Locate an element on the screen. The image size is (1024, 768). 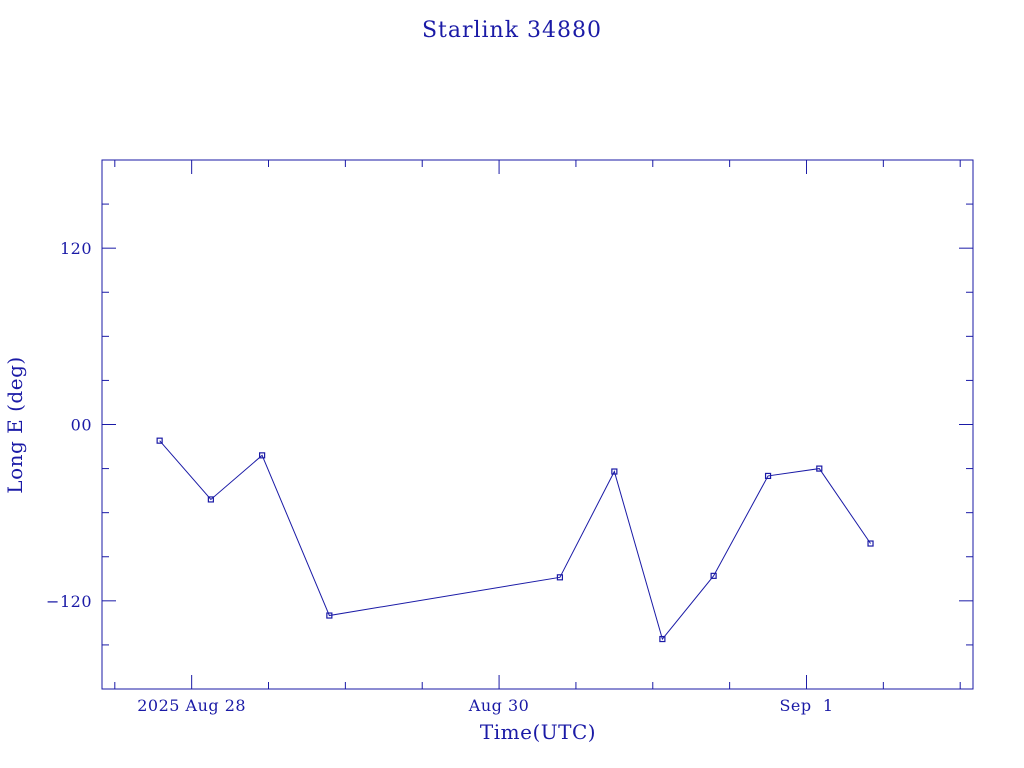
x-tick-labels: 2025 Aug 28 Aug 30 Sep 1 is located at coordinates (485, 705).